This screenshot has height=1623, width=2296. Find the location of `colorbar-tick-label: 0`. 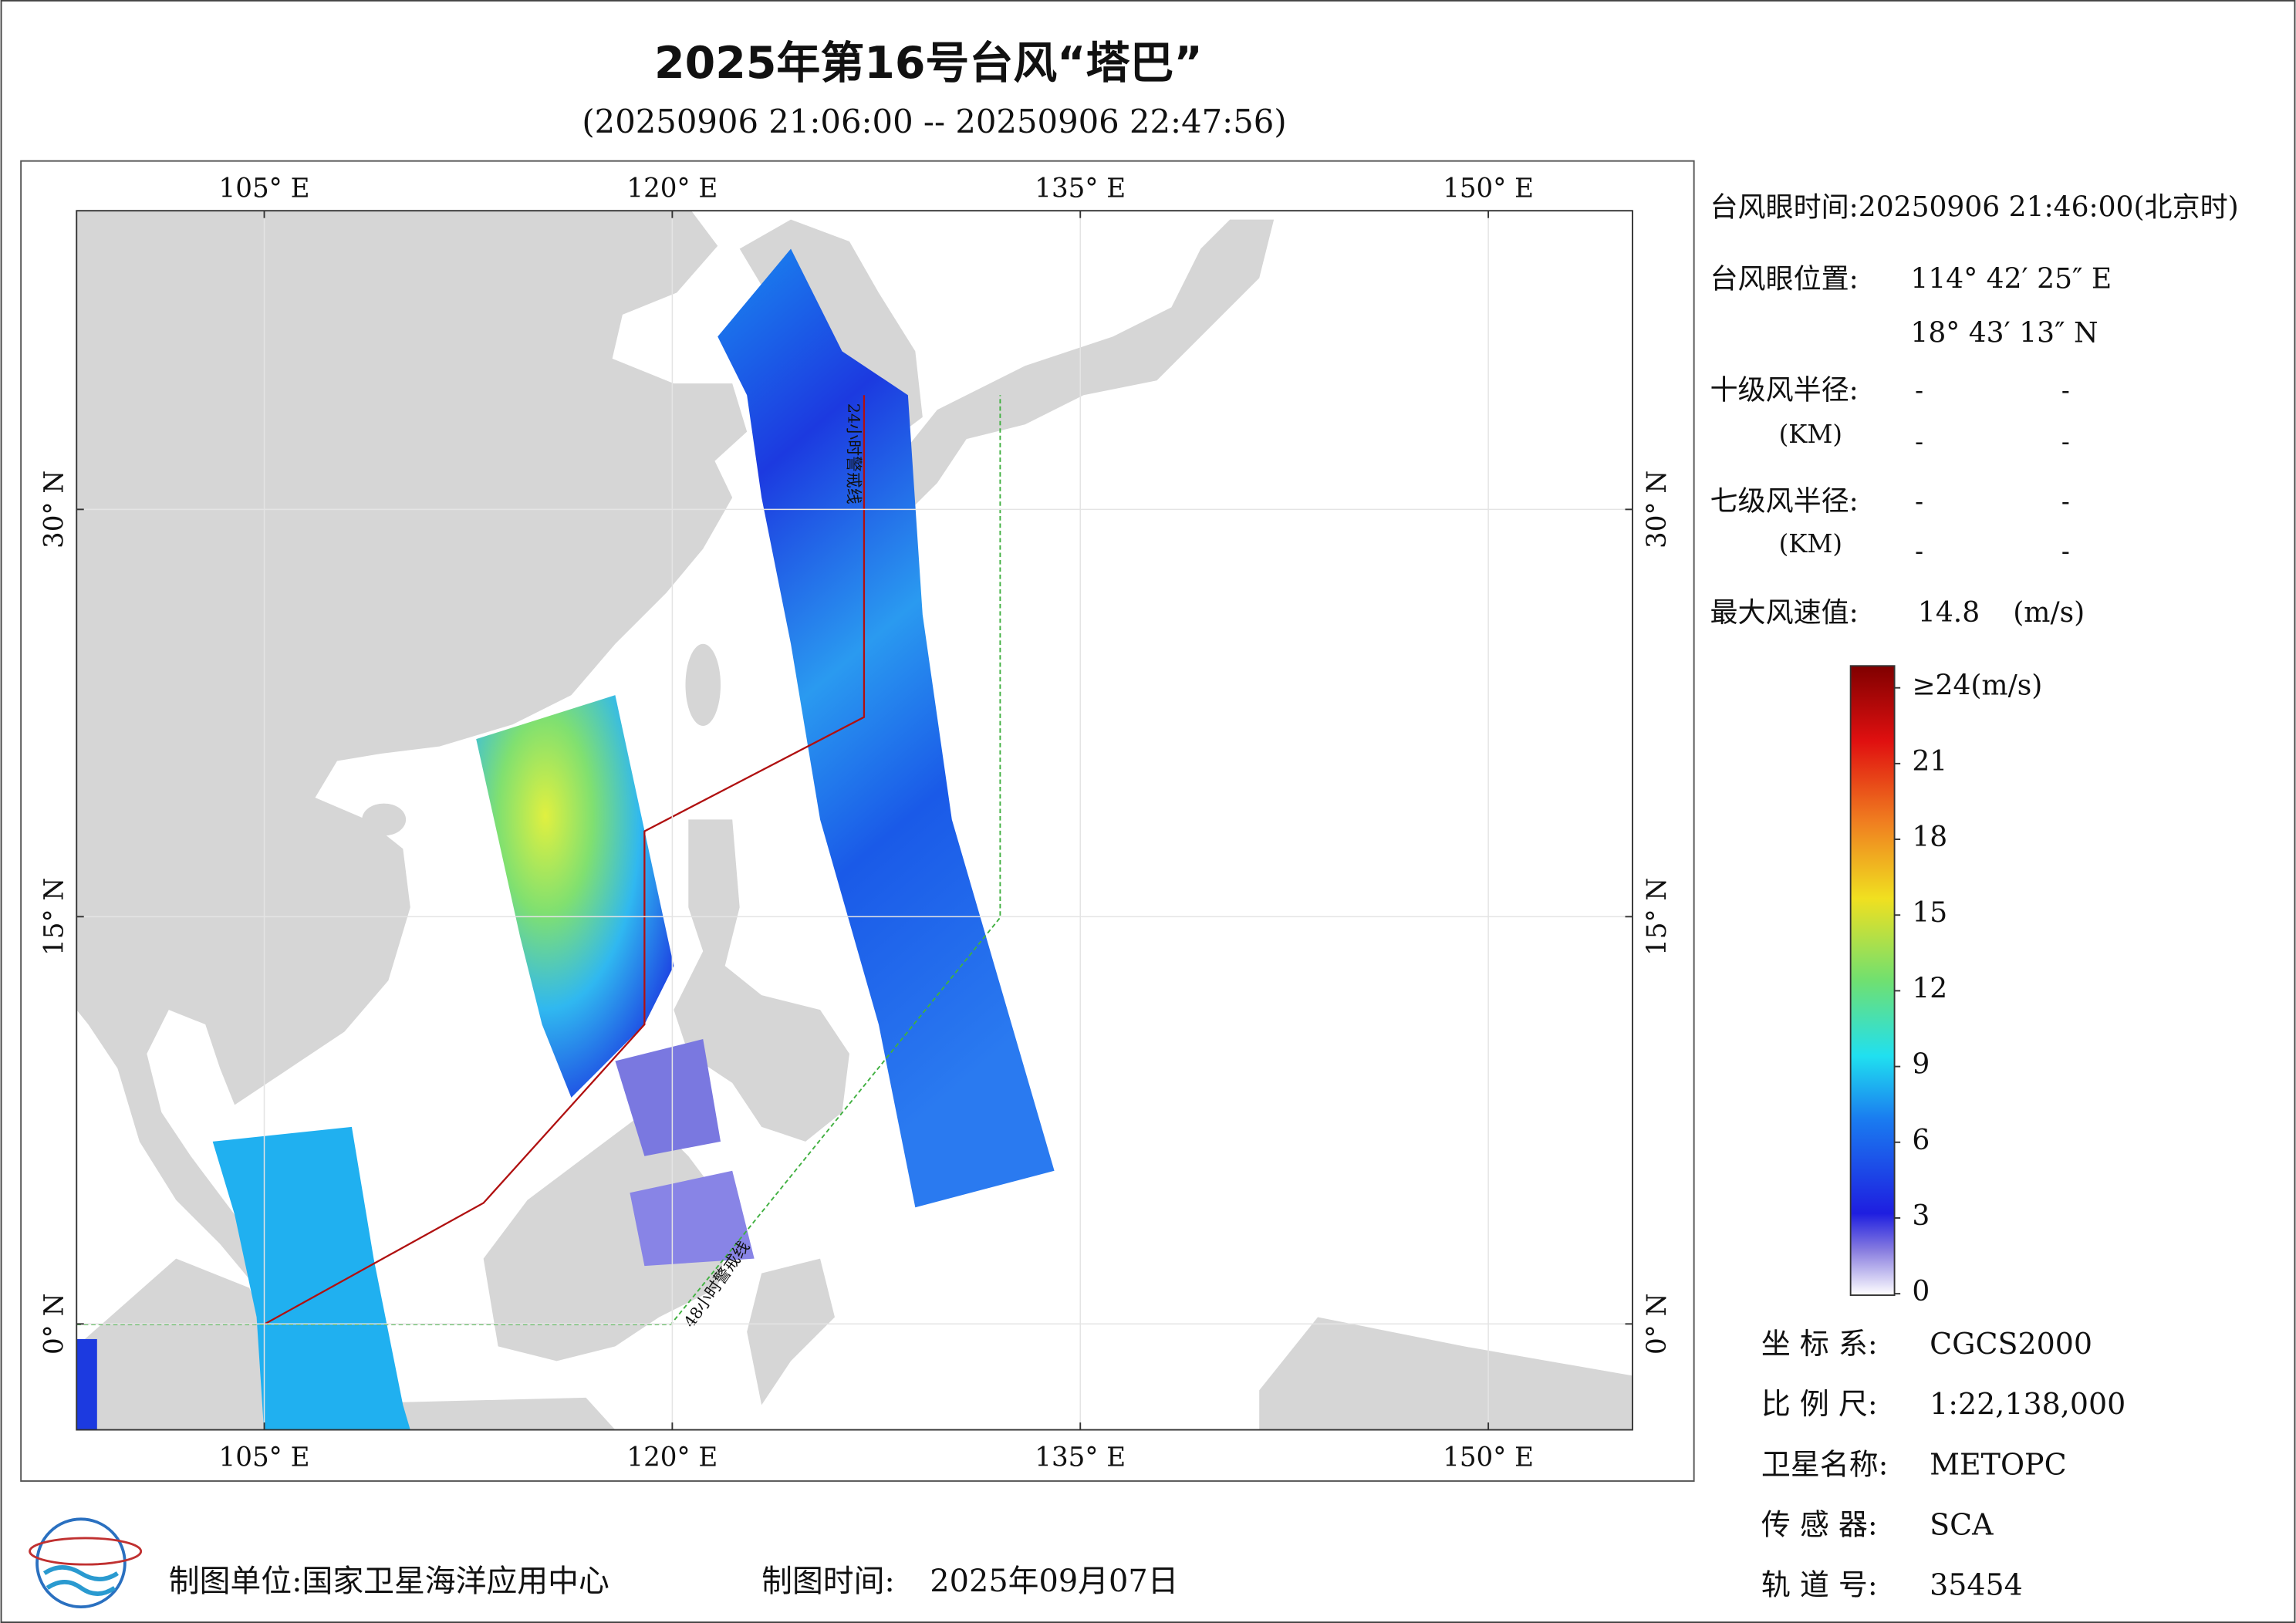

colorbar-tick-label: 0 is located at coordinates (1921, 1292).